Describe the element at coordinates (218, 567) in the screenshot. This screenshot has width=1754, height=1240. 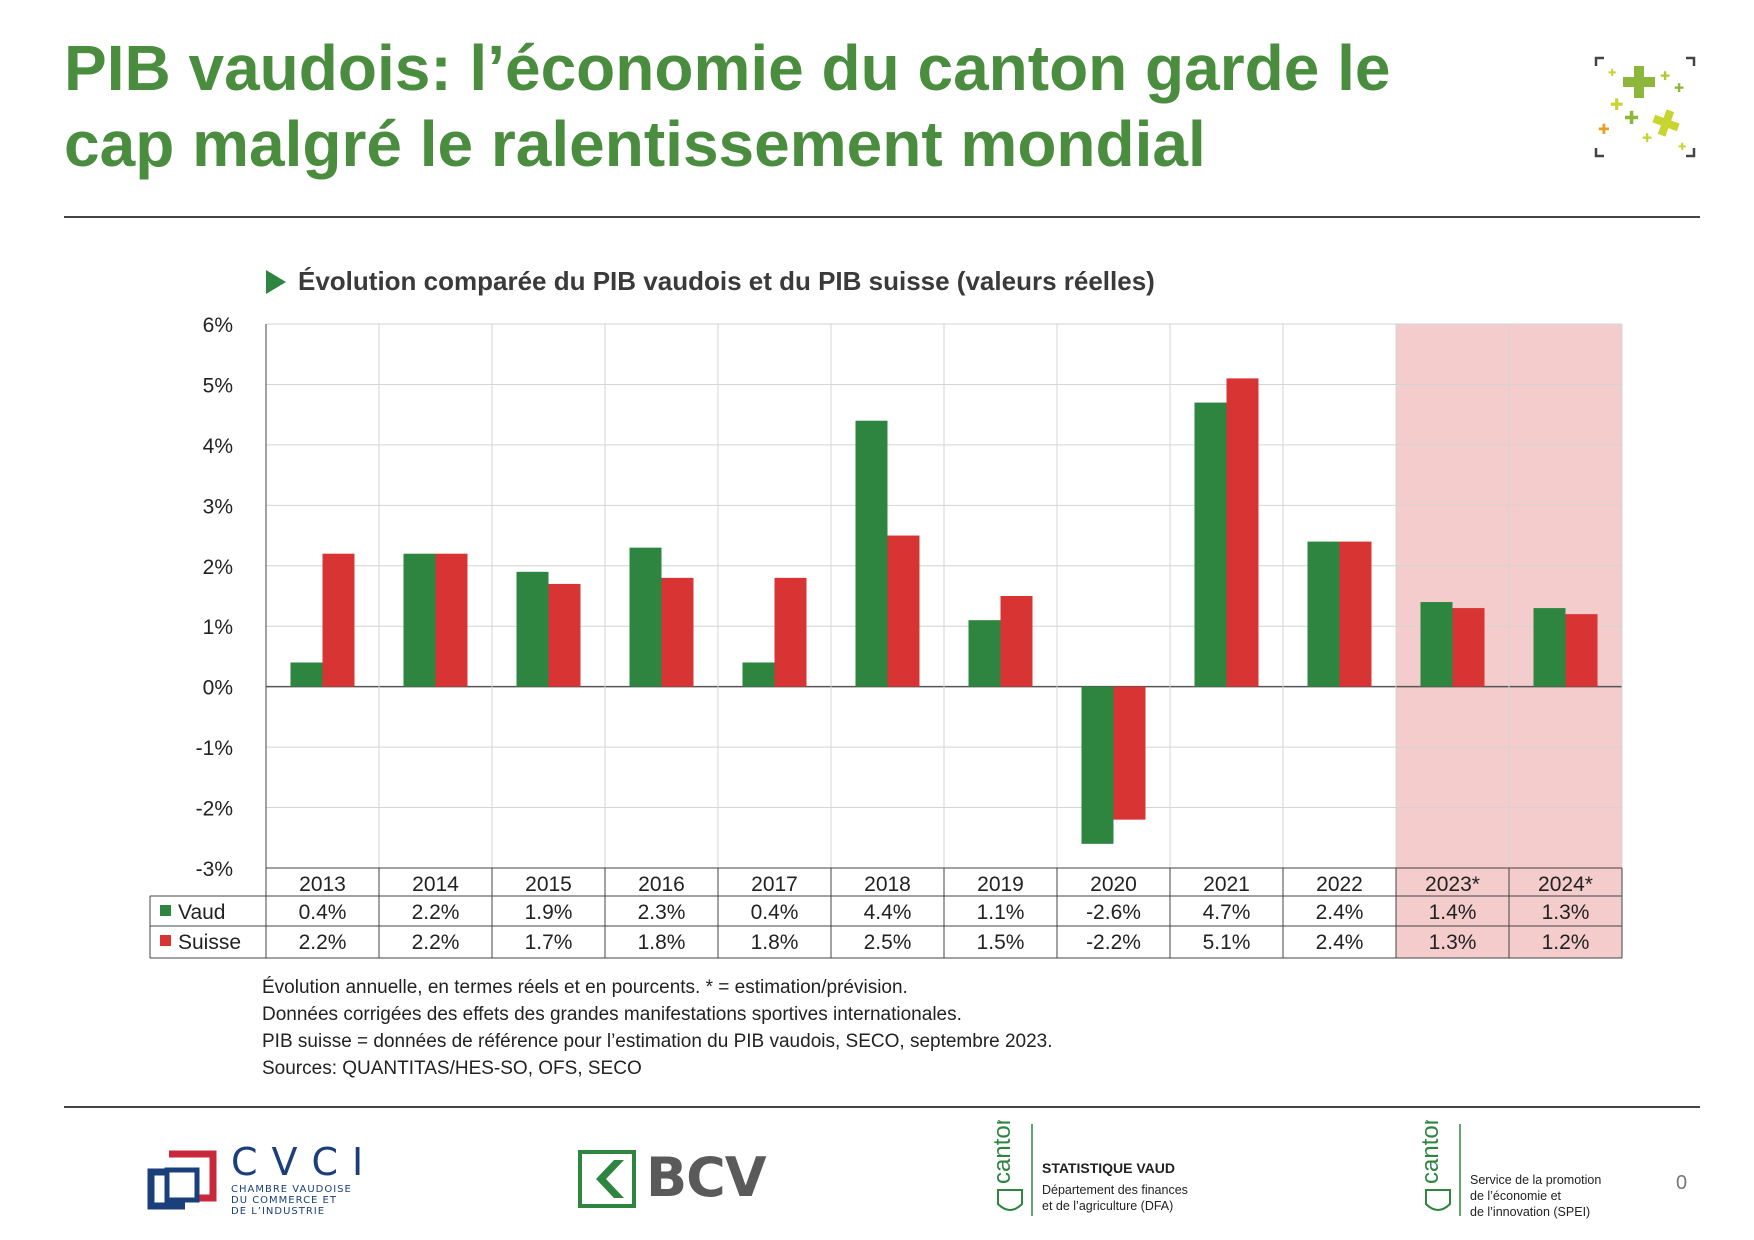
I see `y-tick-label: 2%` at that location.